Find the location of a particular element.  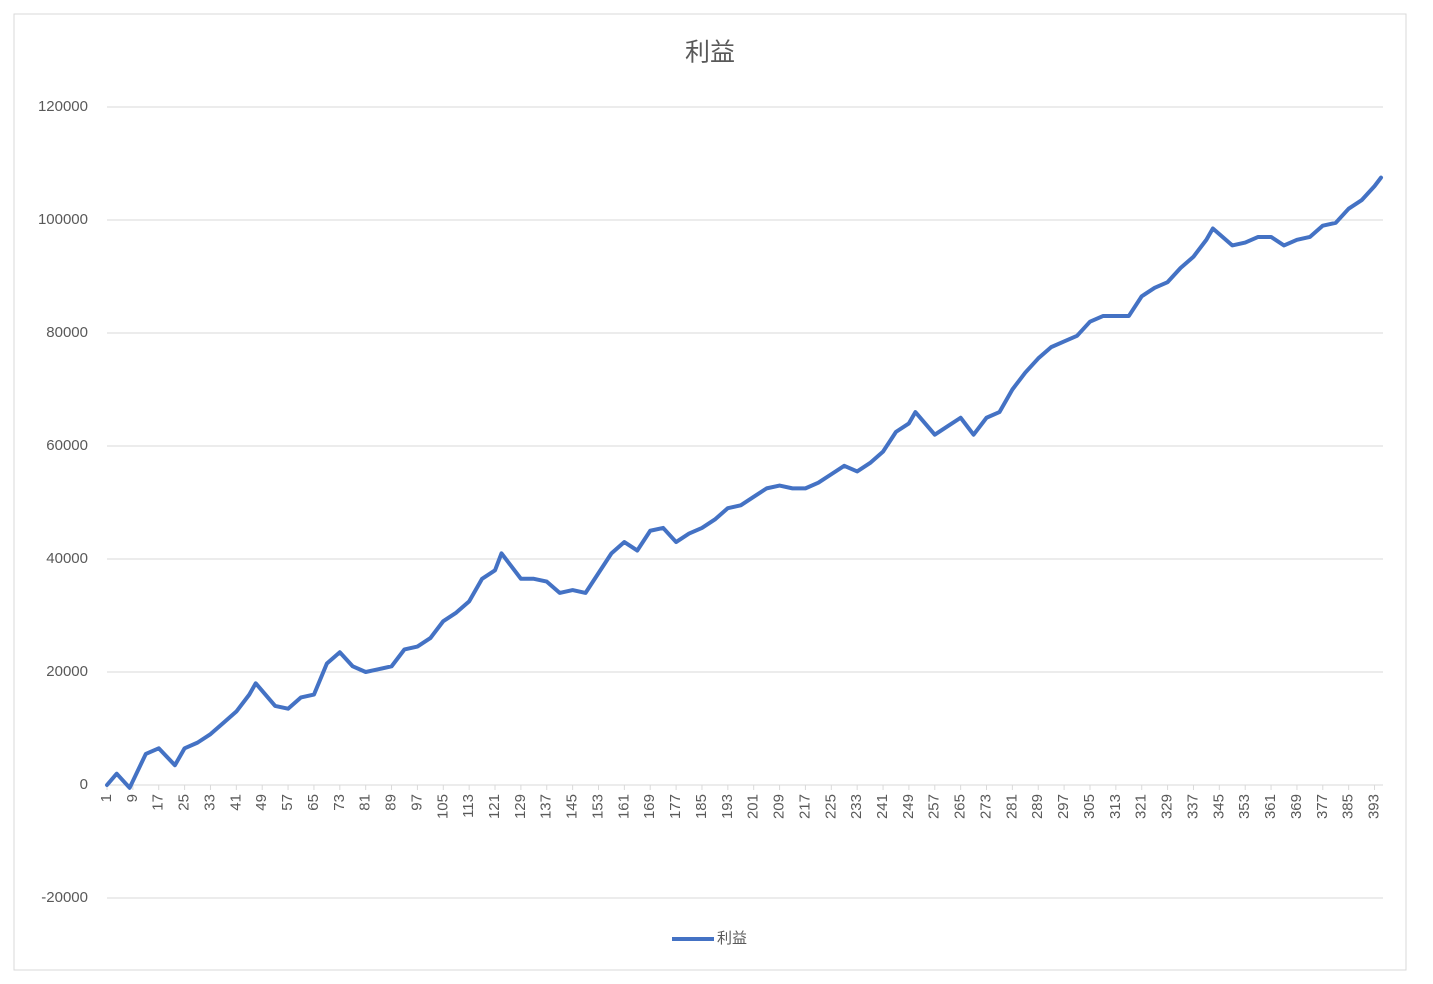

x-tick-label: 225 is located at coordinates (830, 806).